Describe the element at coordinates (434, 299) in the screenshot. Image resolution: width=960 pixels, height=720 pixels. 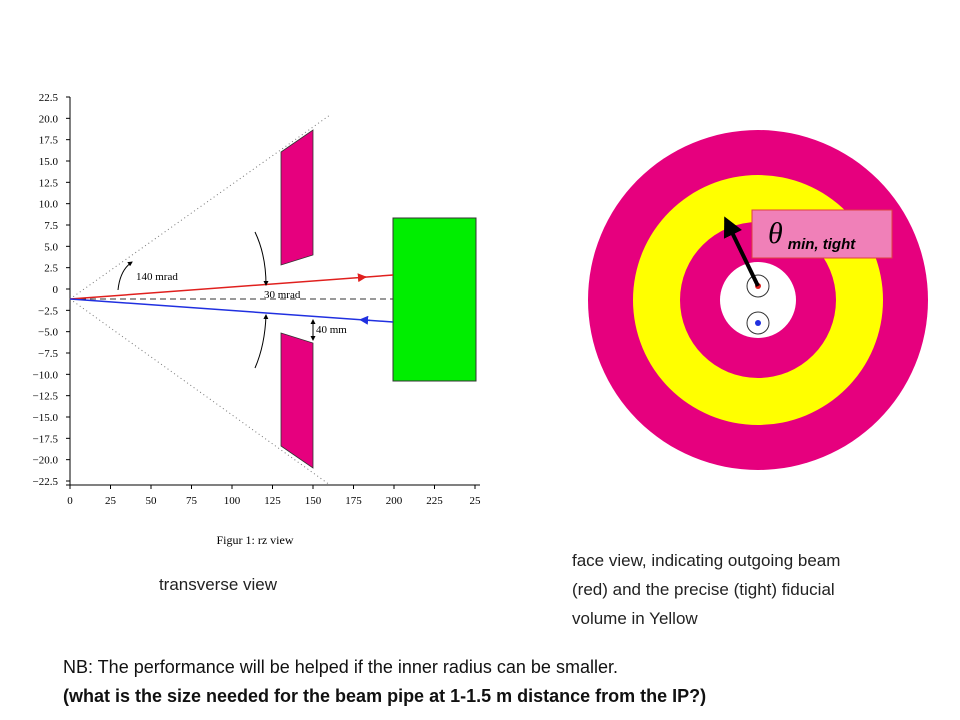
I see `calorimeter` at that location.